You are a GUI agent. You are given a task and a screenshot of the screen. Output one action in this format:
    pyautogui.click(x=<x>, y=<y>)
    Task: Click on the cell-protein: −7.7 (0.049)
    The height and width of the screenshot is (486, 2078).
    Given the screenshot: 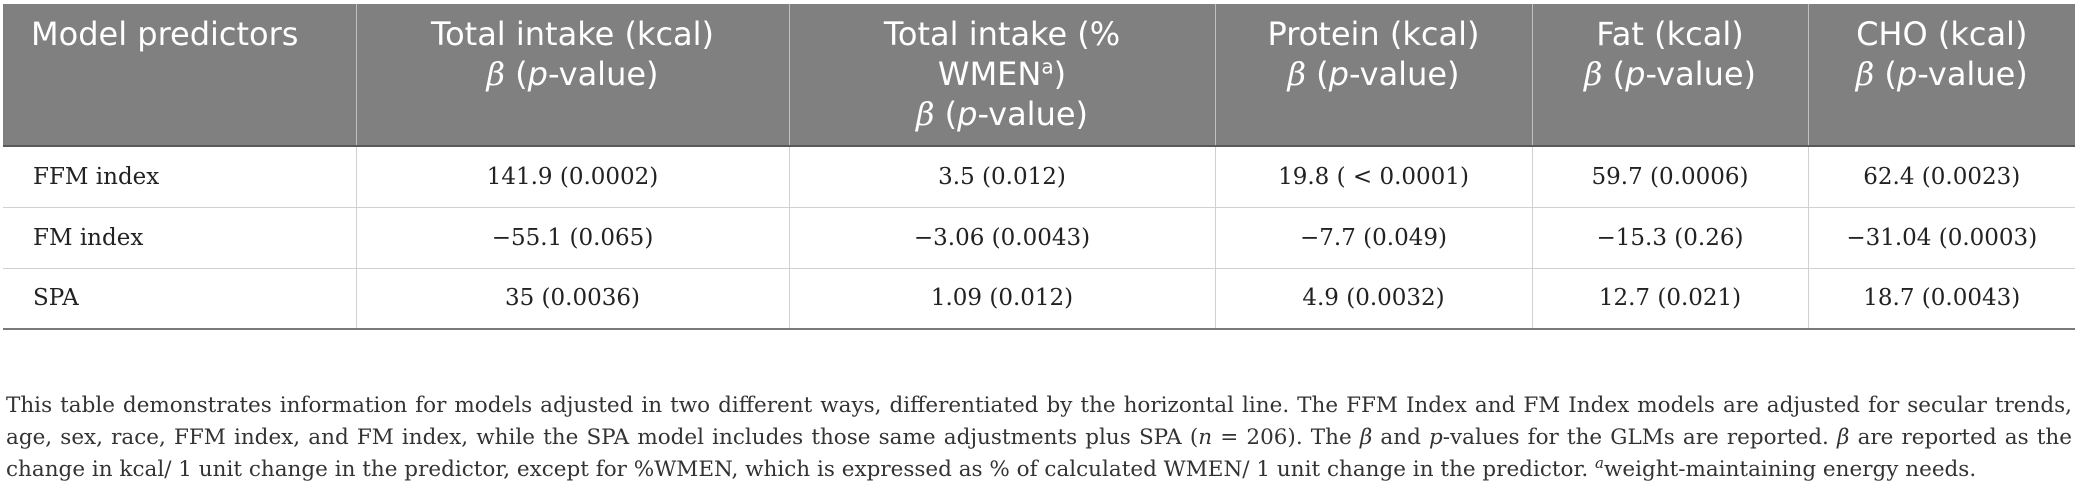 What is the action you would take?
    pyautogui.click(x=1373, y=238)
    